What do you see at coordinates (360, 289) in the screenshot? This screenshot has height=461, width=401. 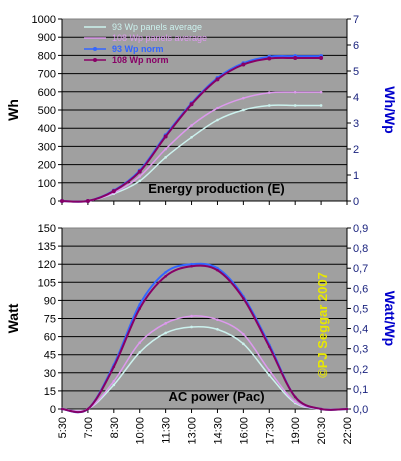 I see `y2-tick-label: 0,6` at bounding box center [360, 289].